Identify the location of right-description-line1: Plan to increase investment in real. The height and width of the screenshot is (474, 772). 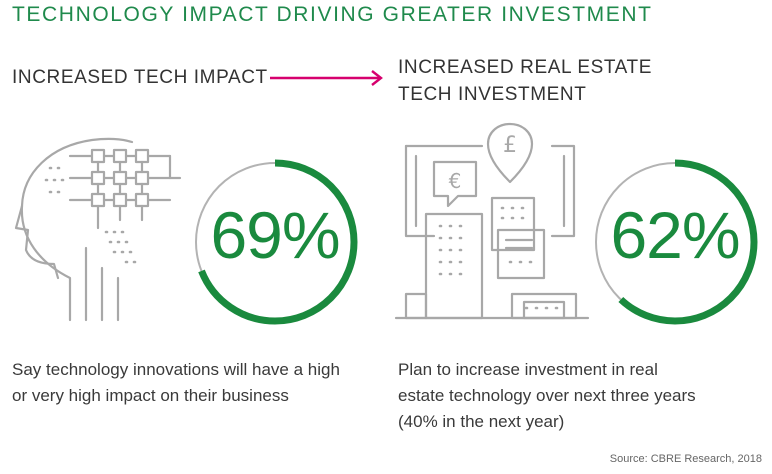
(528, 369).